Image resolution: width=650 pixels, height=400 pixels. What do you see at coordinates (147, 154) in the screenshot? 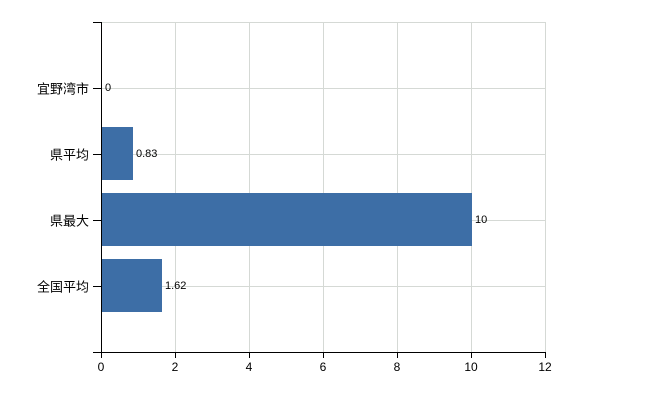
I see `value-label: 0.83` at bounding box center [147, 154].